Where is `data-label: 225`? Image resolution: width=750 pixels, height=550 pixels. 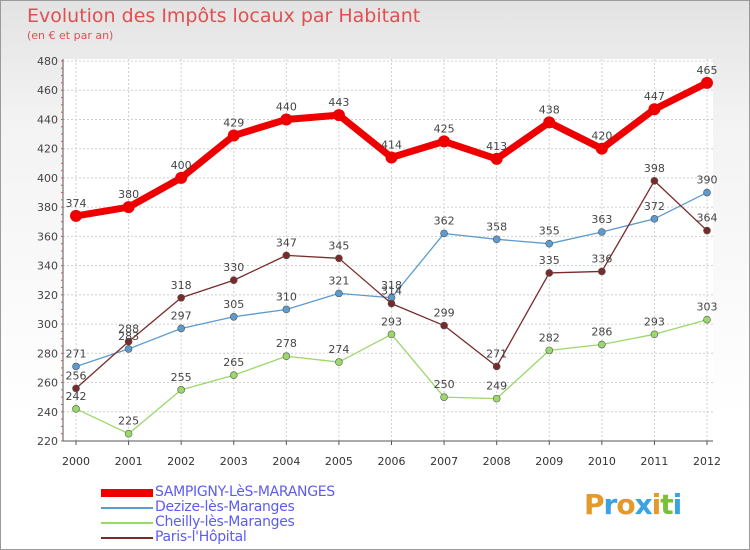
data-label: 225 is located at coordinates (128, 421).